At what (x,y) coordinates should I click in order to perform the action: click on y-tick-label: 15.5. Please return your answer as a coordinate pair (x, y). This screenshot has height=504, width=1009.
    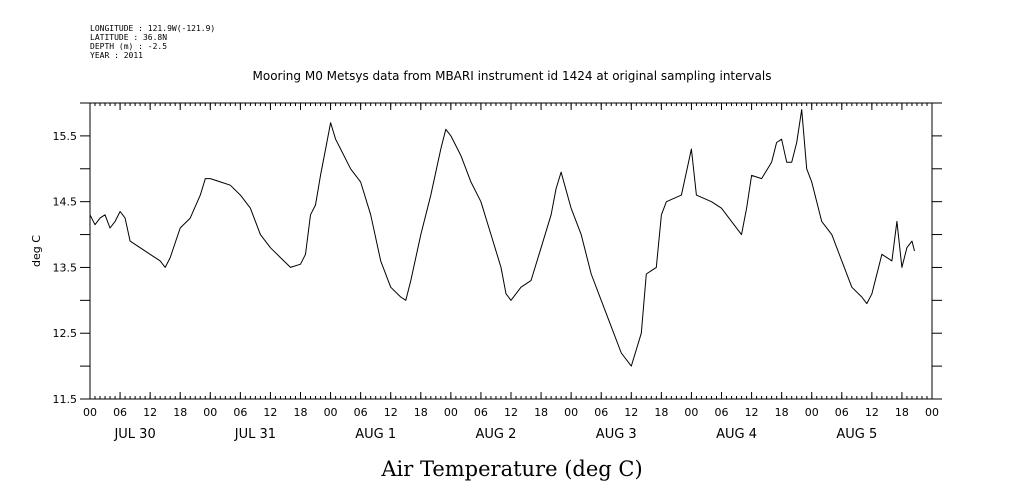
    Looking at the image, I should click on (65, 136).